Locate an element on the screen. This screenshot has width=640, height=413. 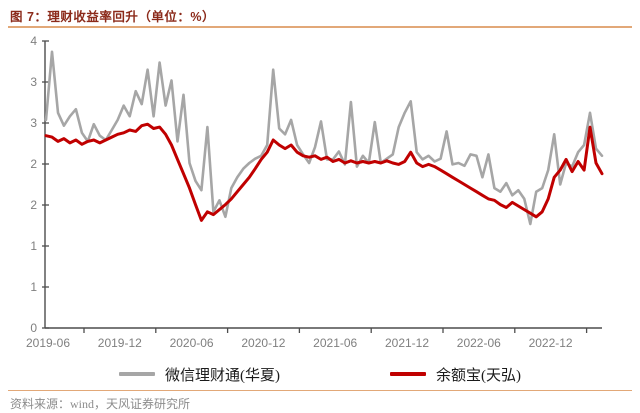
legend-label-licaitong: 微信理财通(华夏) is located at coordinates (222, 375).